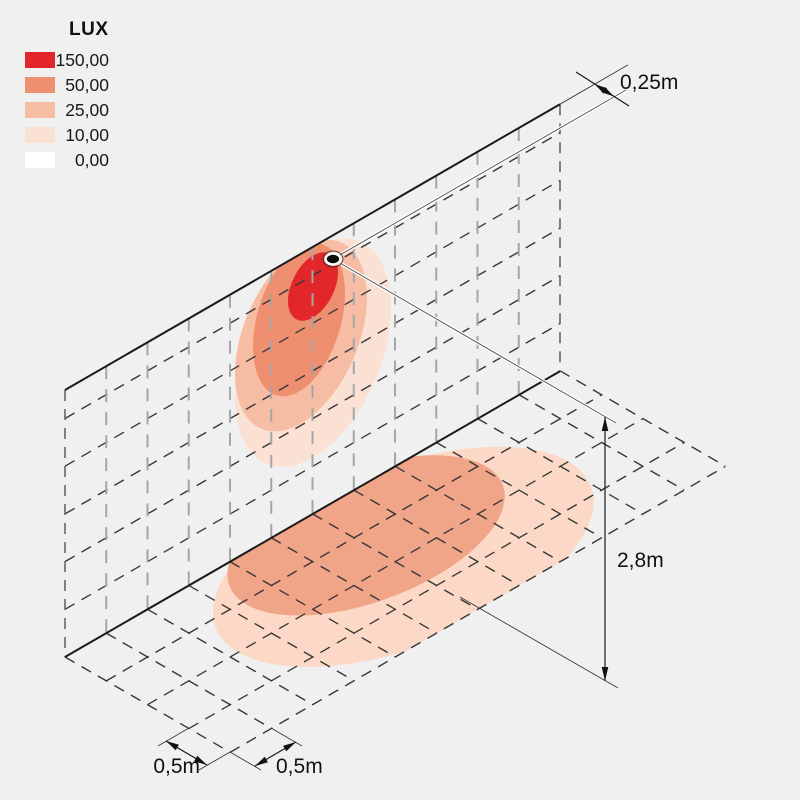 This screenshot has height=800, width=800. I want to click on legend-rows: 150,00 50,00 25,00 10,00 0,00, so click(67, 110).